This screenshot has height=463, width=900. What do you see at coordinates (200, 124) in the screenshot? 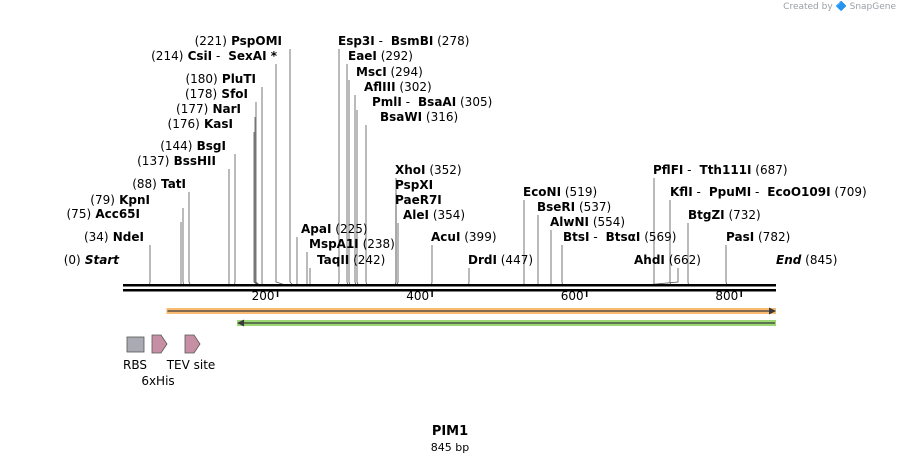
I see `site-label-kasi: (176) KasI` at bounding box center [200, 124].